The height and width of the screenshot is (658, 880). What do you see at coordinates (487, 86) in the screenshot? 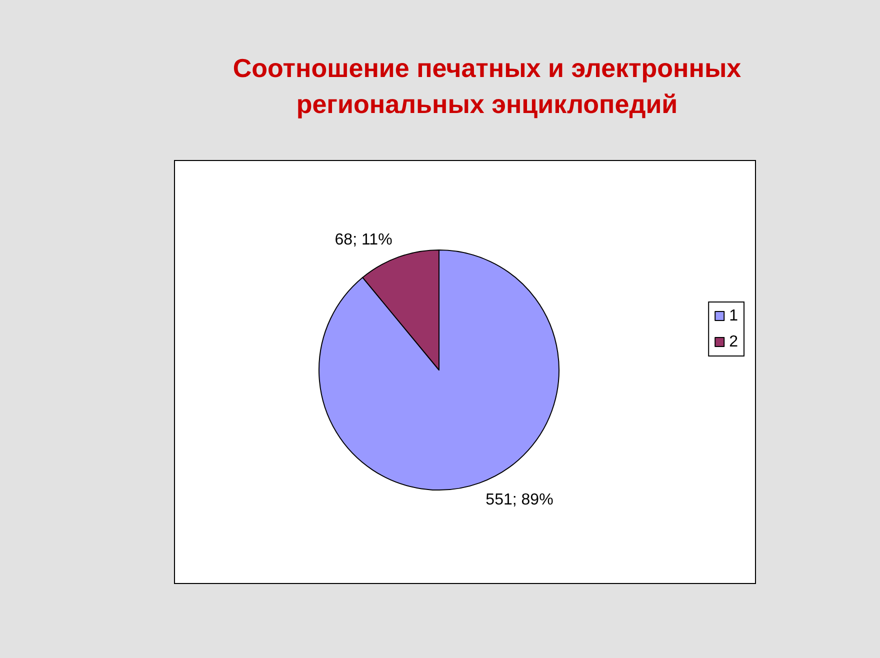
I see `chart-title: Соотношение печатных и электронных региональных энциклопедий` at bounding box center [487, 86].